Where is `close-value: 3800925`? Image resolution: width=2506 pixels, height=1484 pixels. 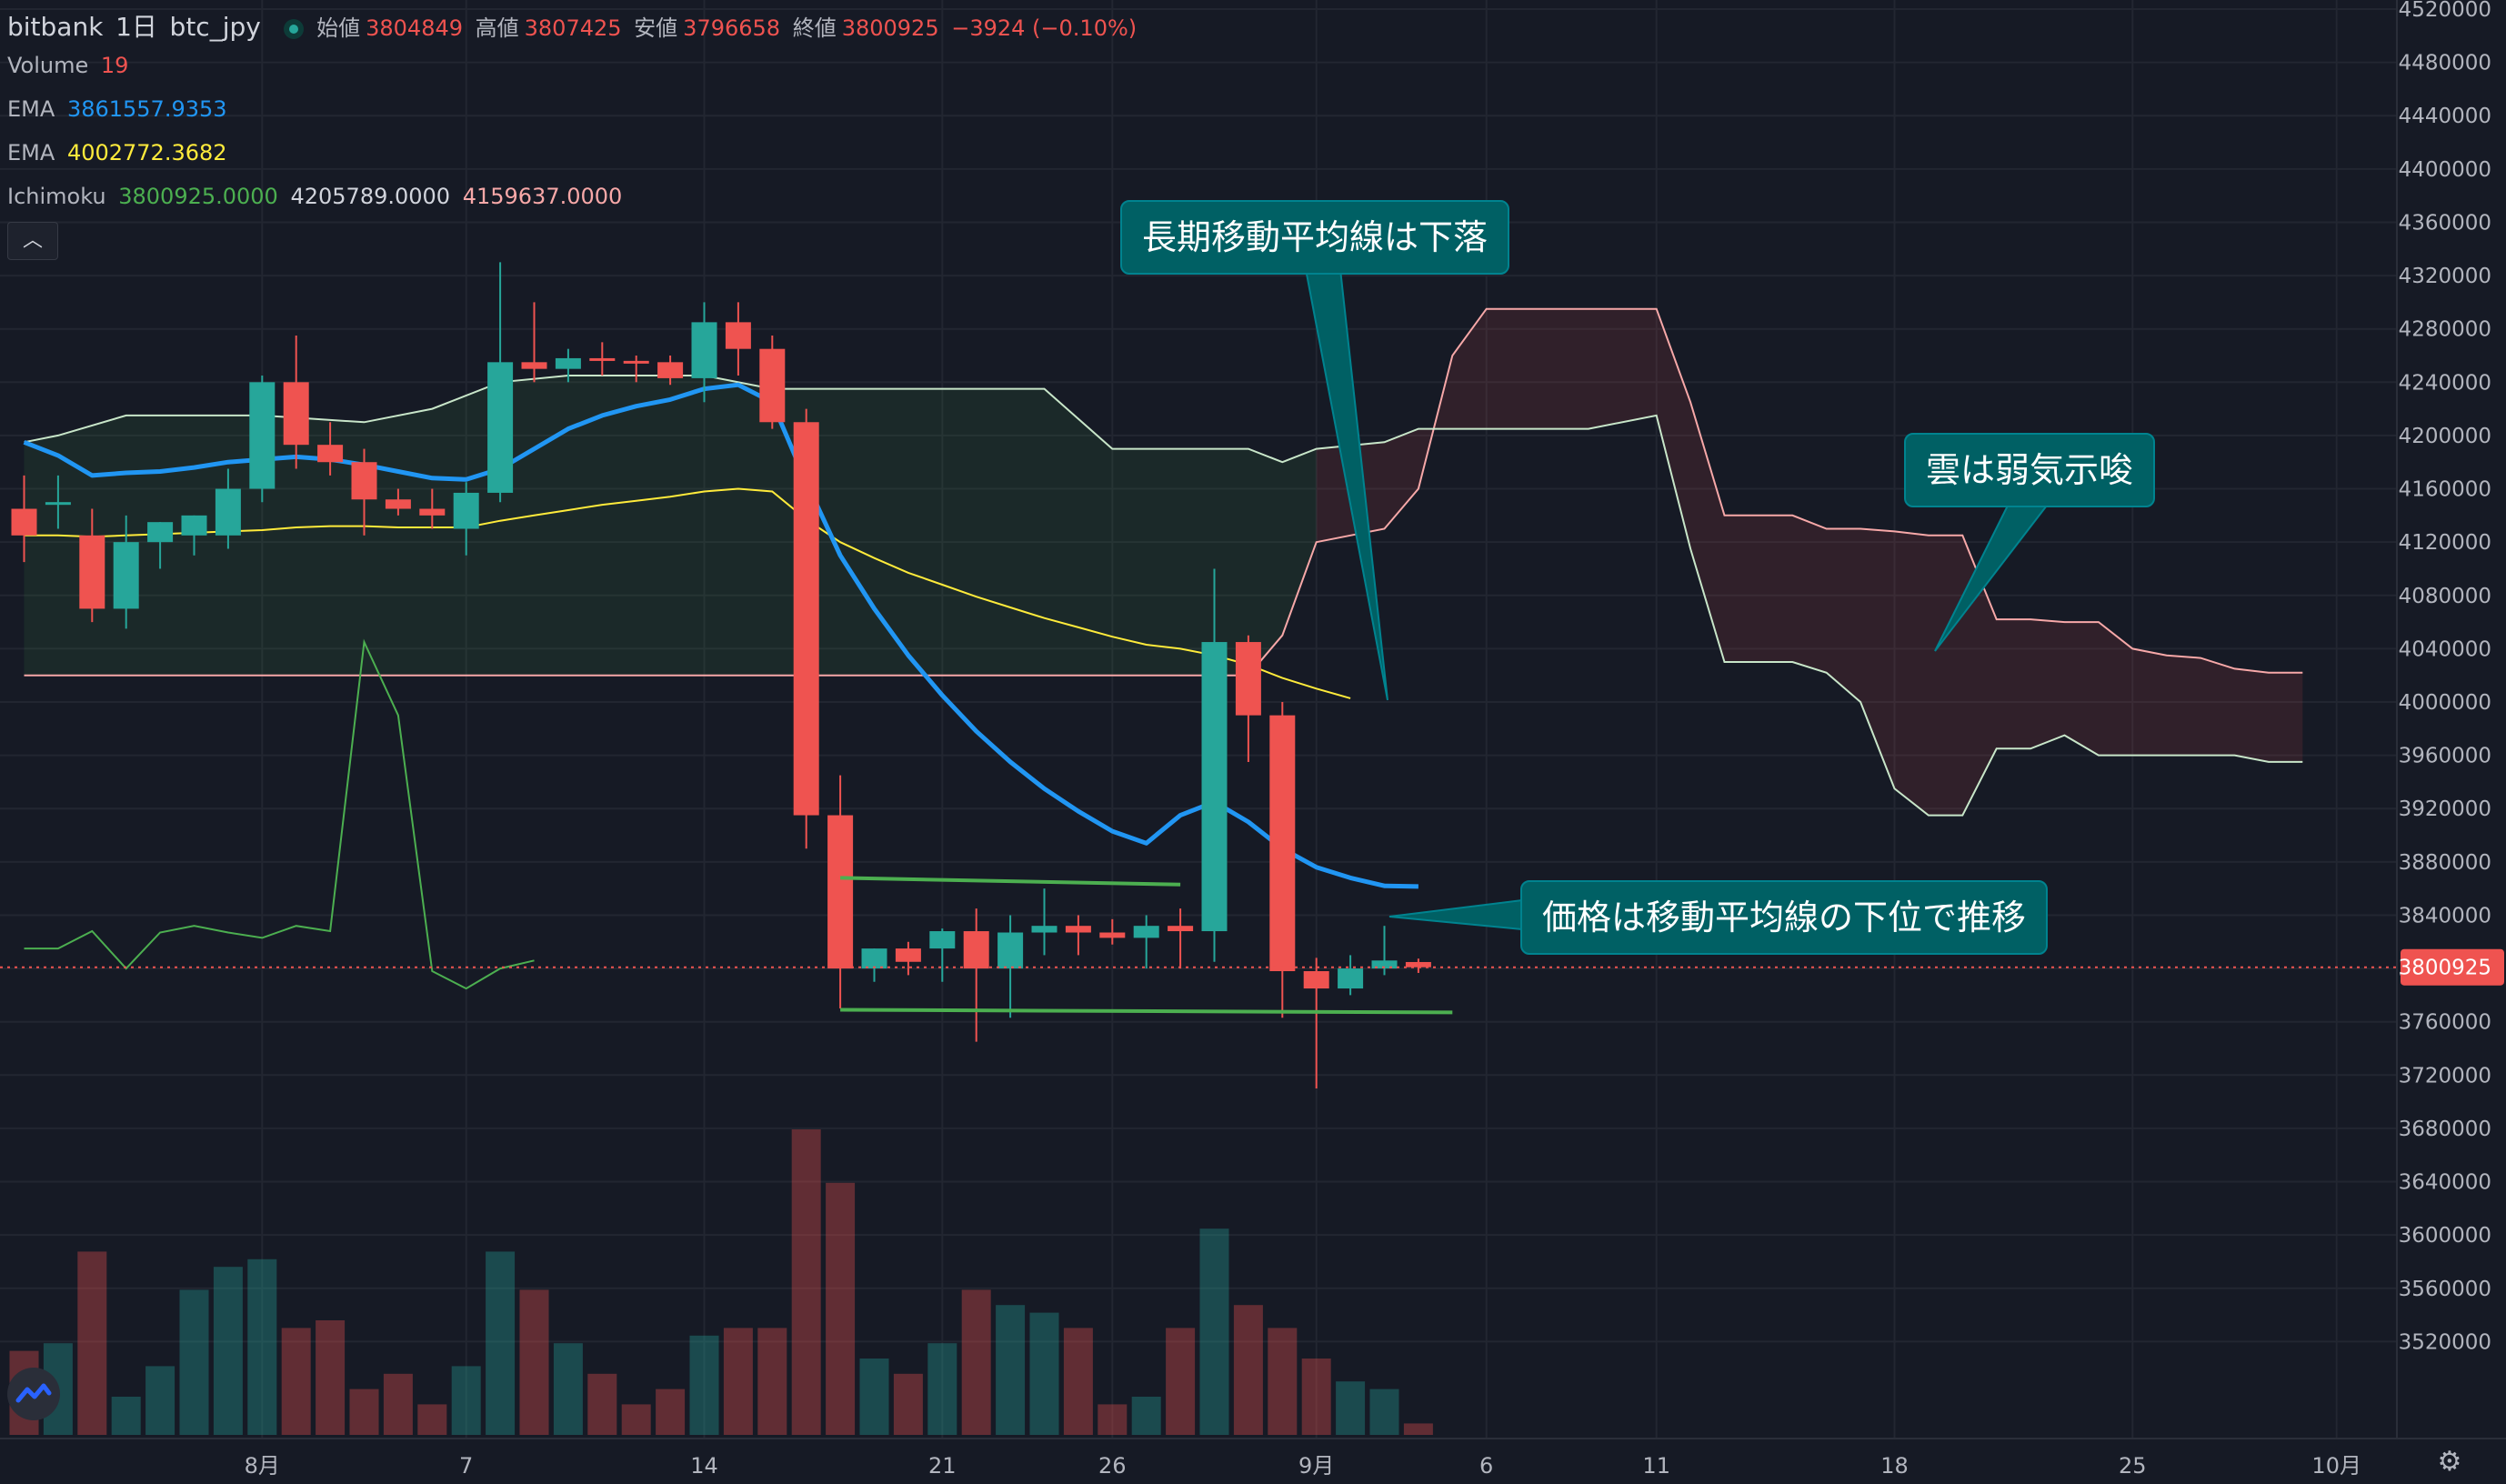 close-value: 3800925 is located at coordinates (890, 28).